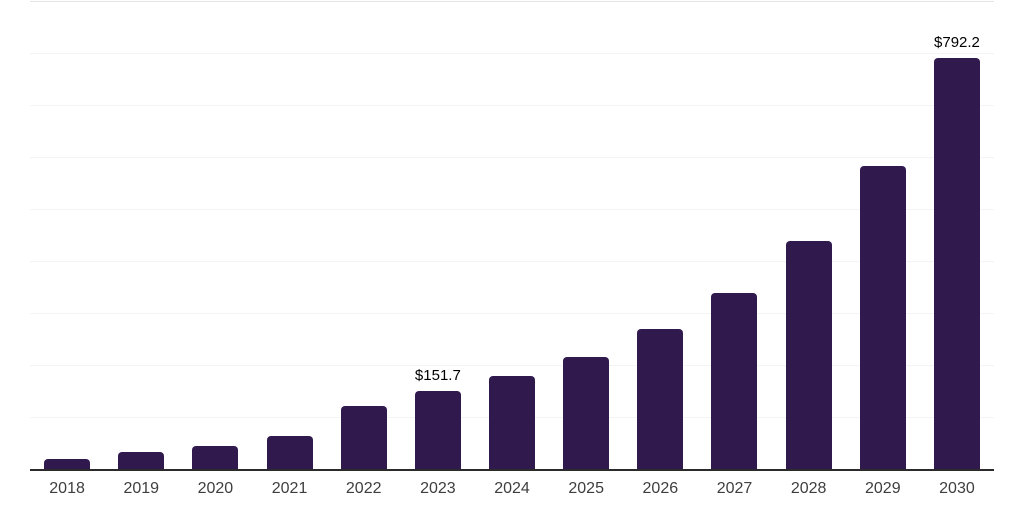 This screenshot has height=512, width=1024. What do you see at coordinates (512, 470) in the screenshot?
I see `x-axis-line` at bounding box center [512, 470].